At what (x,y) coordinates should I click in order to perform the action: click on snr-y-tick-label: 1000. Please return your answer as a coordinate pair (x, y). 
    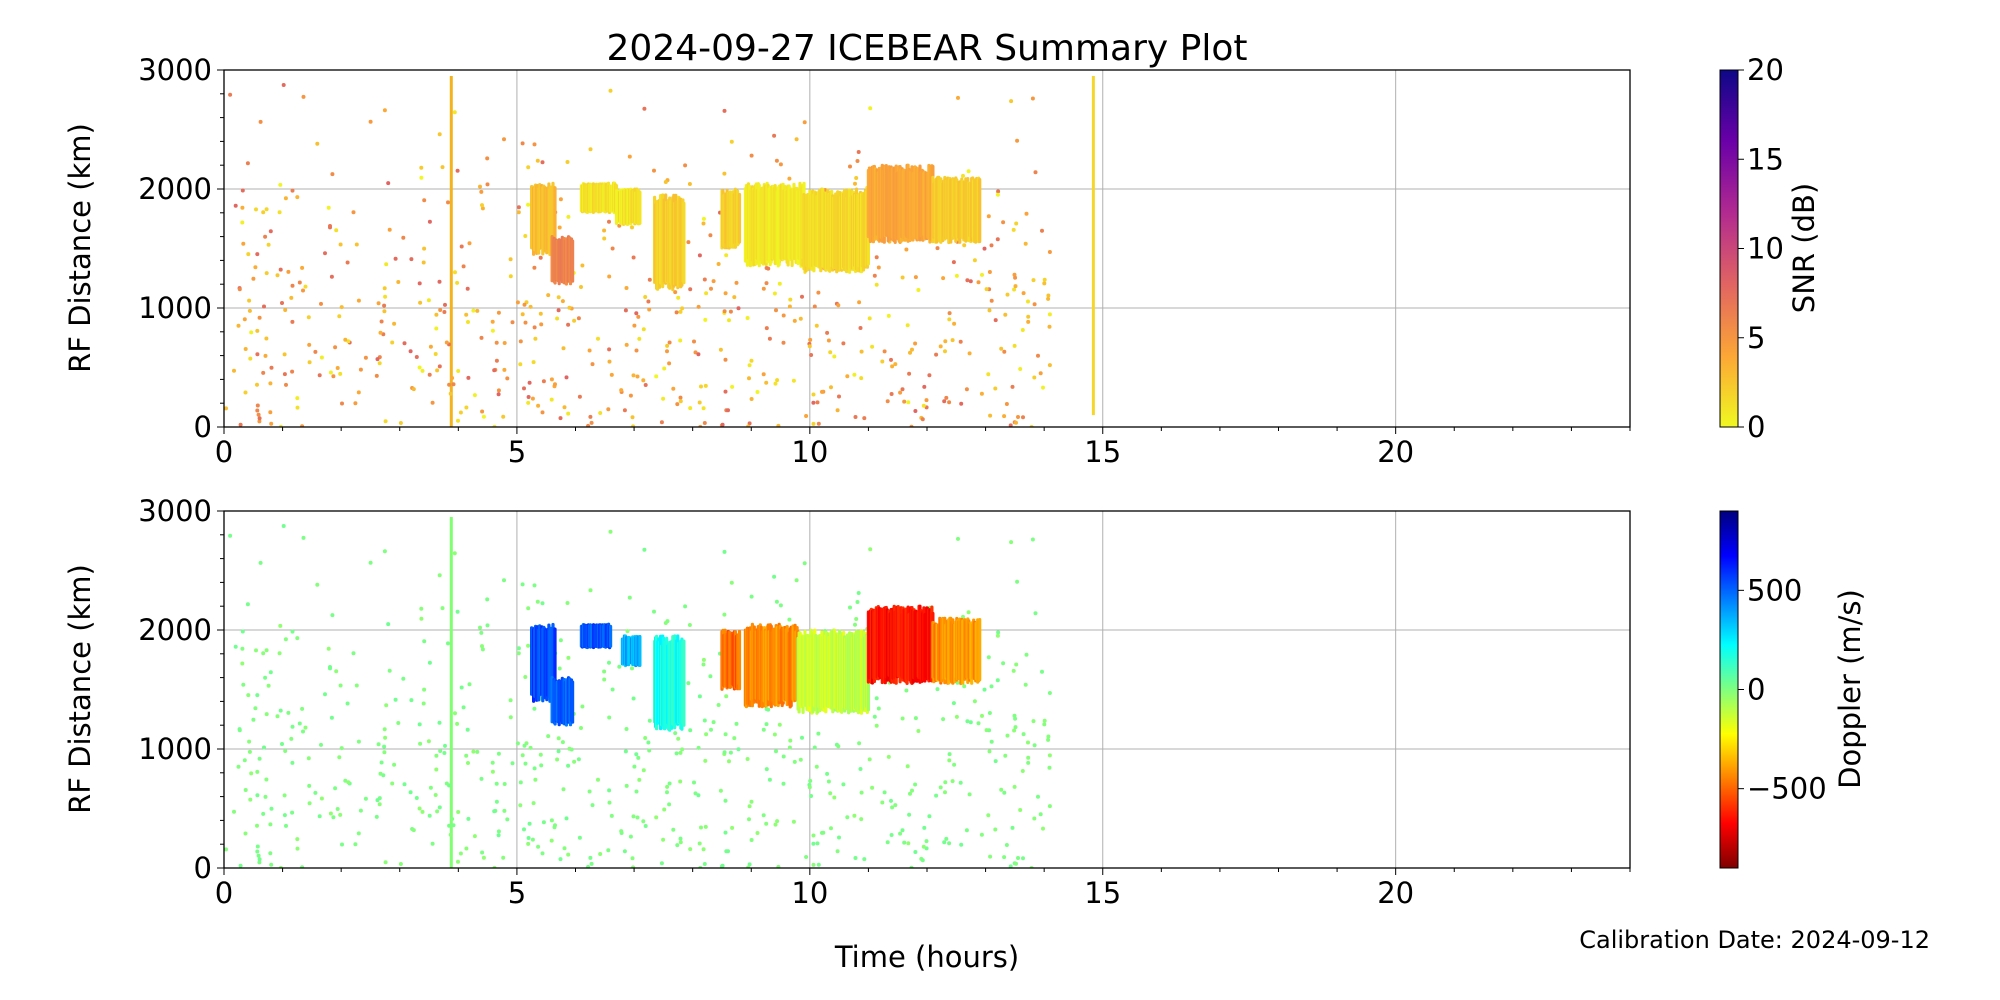
    Looking at the image, I should click on (175, 308).